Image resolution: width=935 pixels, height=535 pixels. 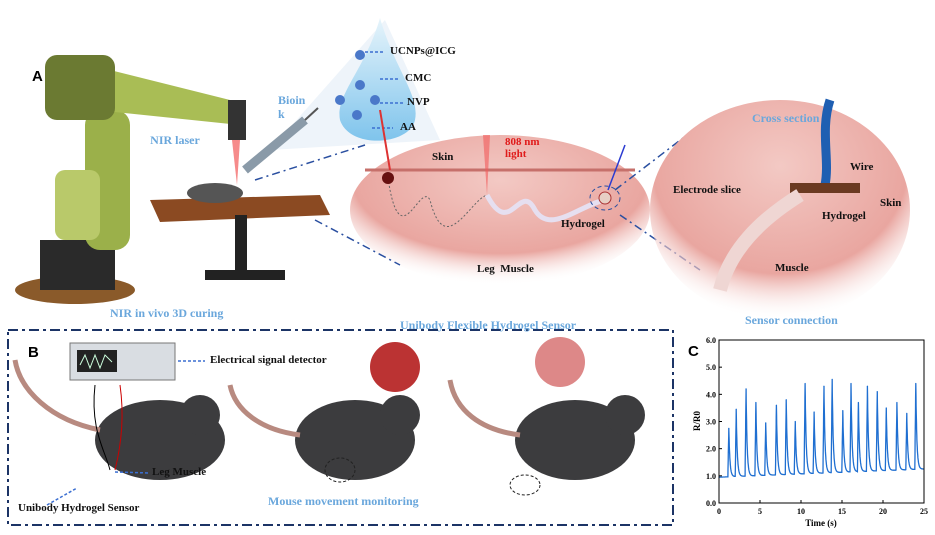 What do you see at coordinates (37, 76) in the screenshot?
I see `panel-a-letter: A` at bounding box center [37, 76].